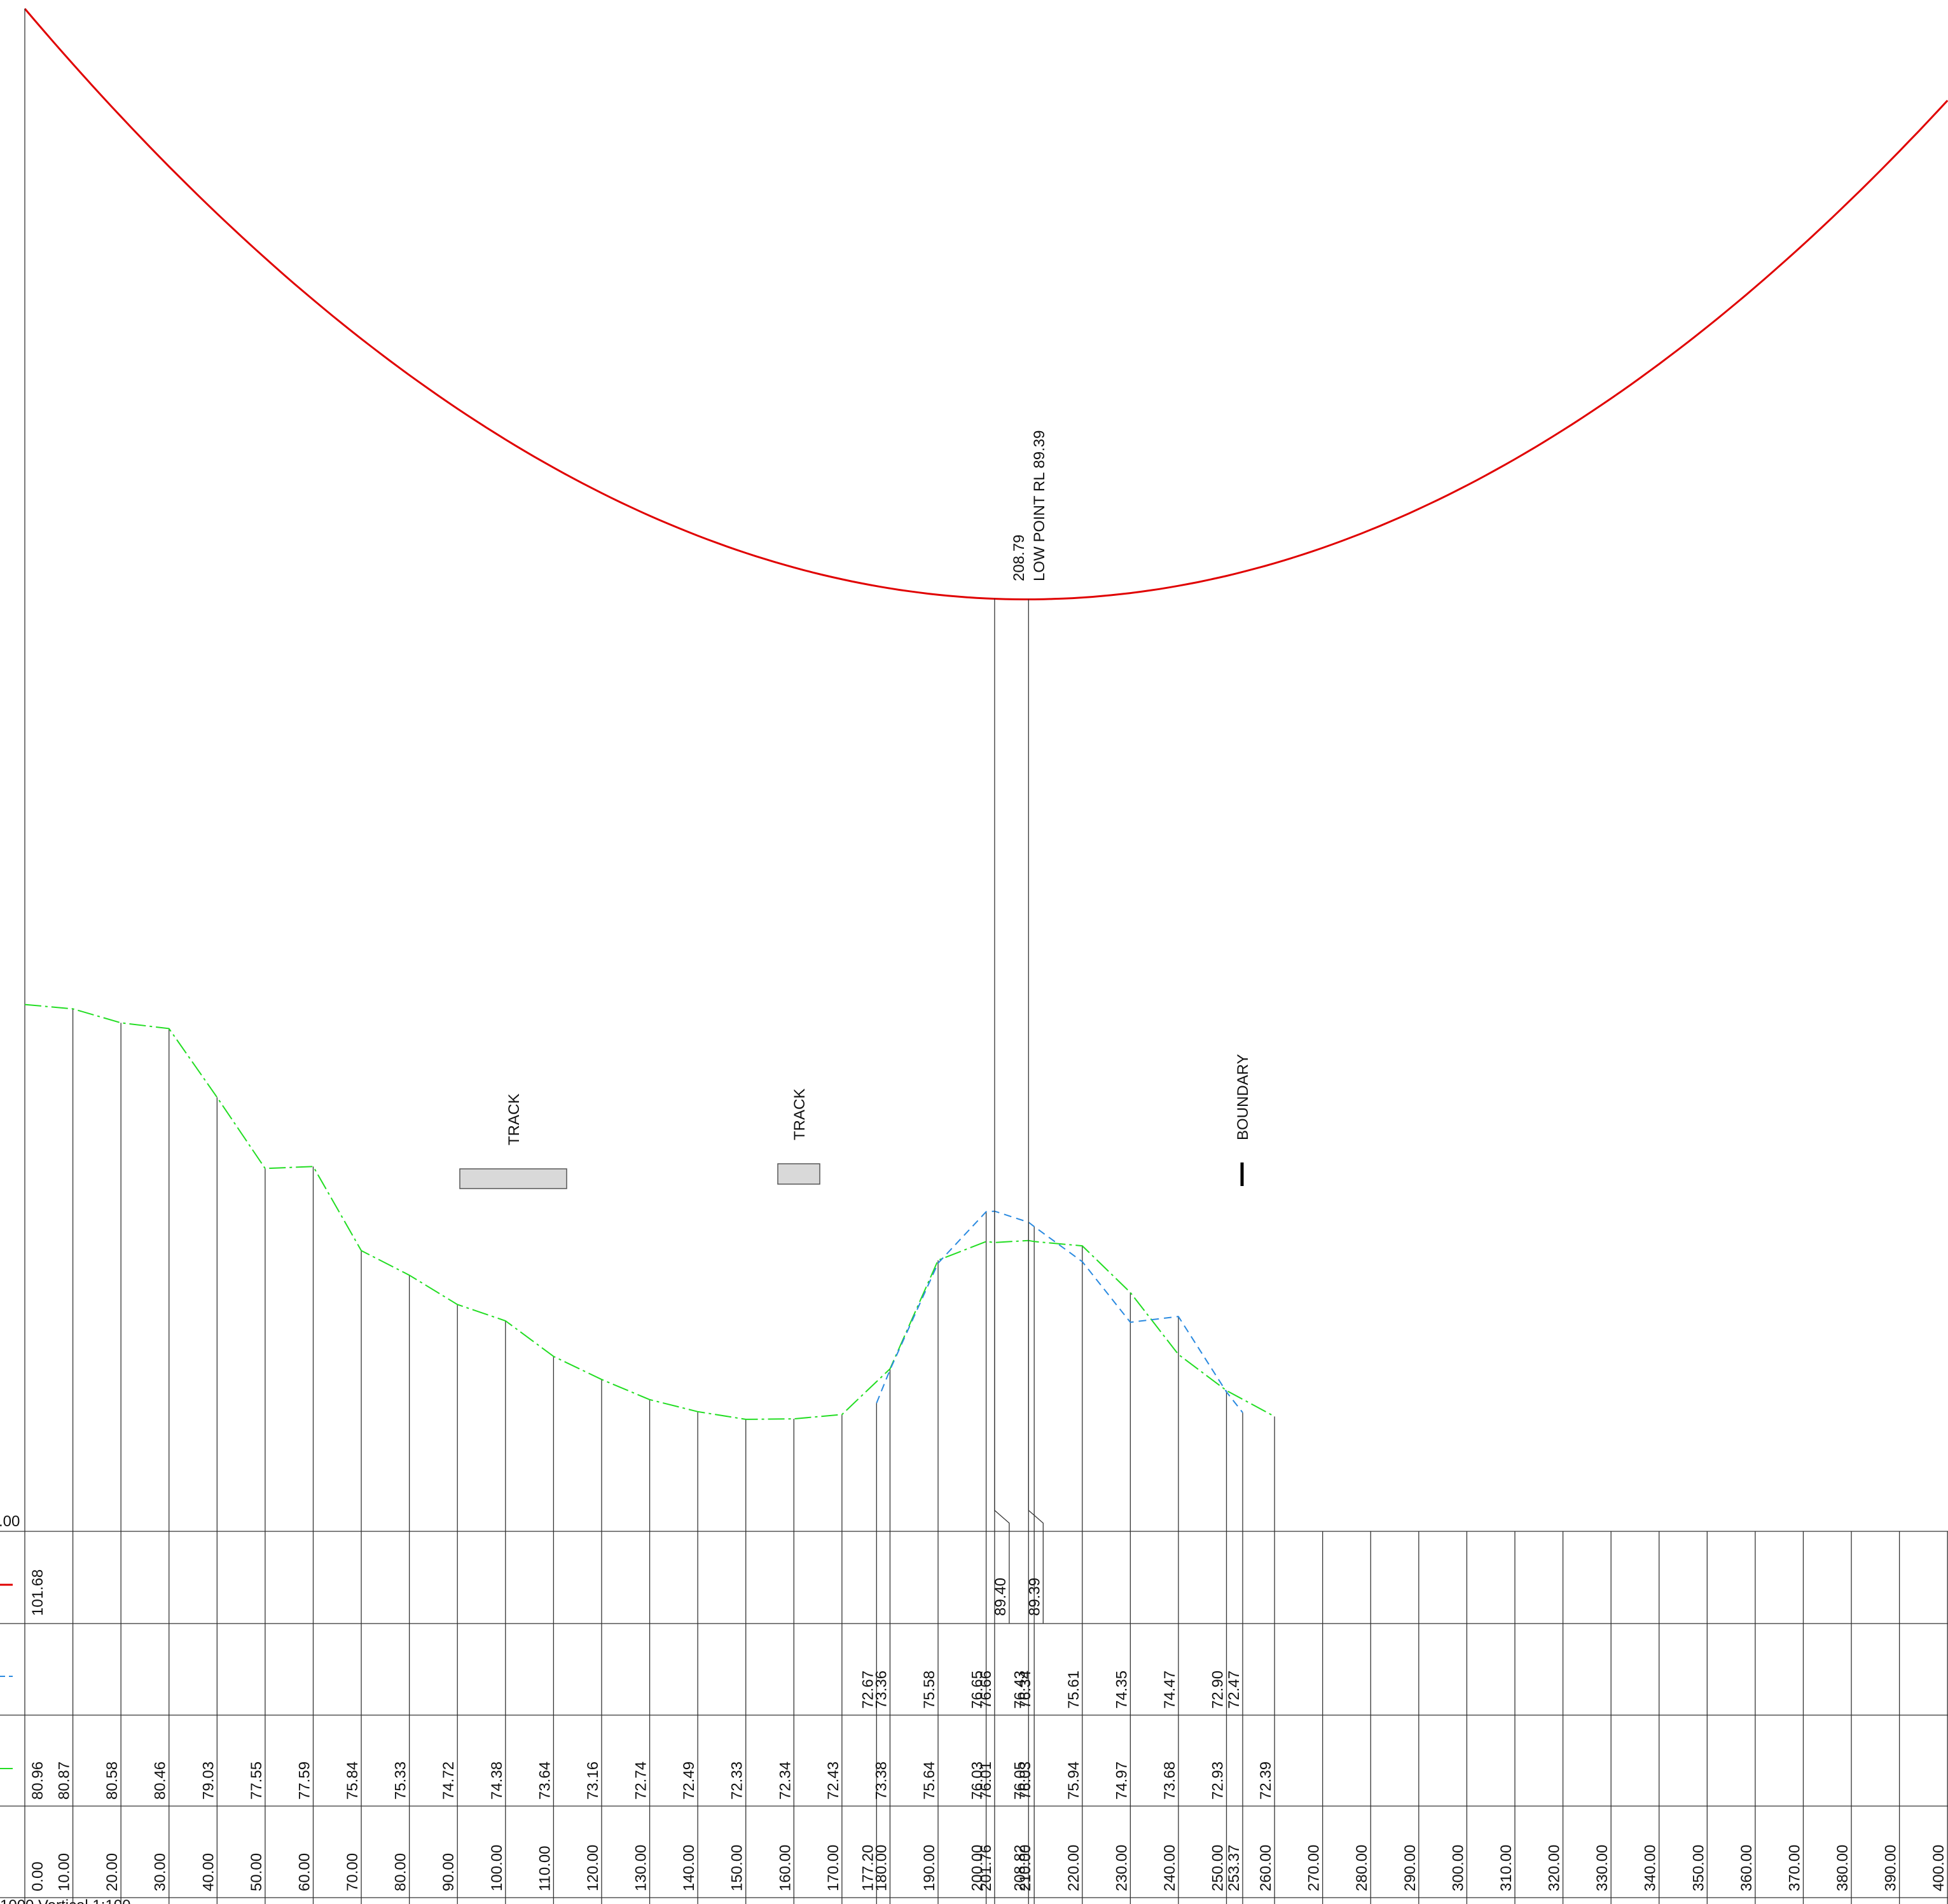 The height and width of the screenshot is (1904, 1948). What do you see at coordinates (1265, 1868) in the screenshot?
I see `chainage-label: 260.00` at bounding box center [1265, 1868].